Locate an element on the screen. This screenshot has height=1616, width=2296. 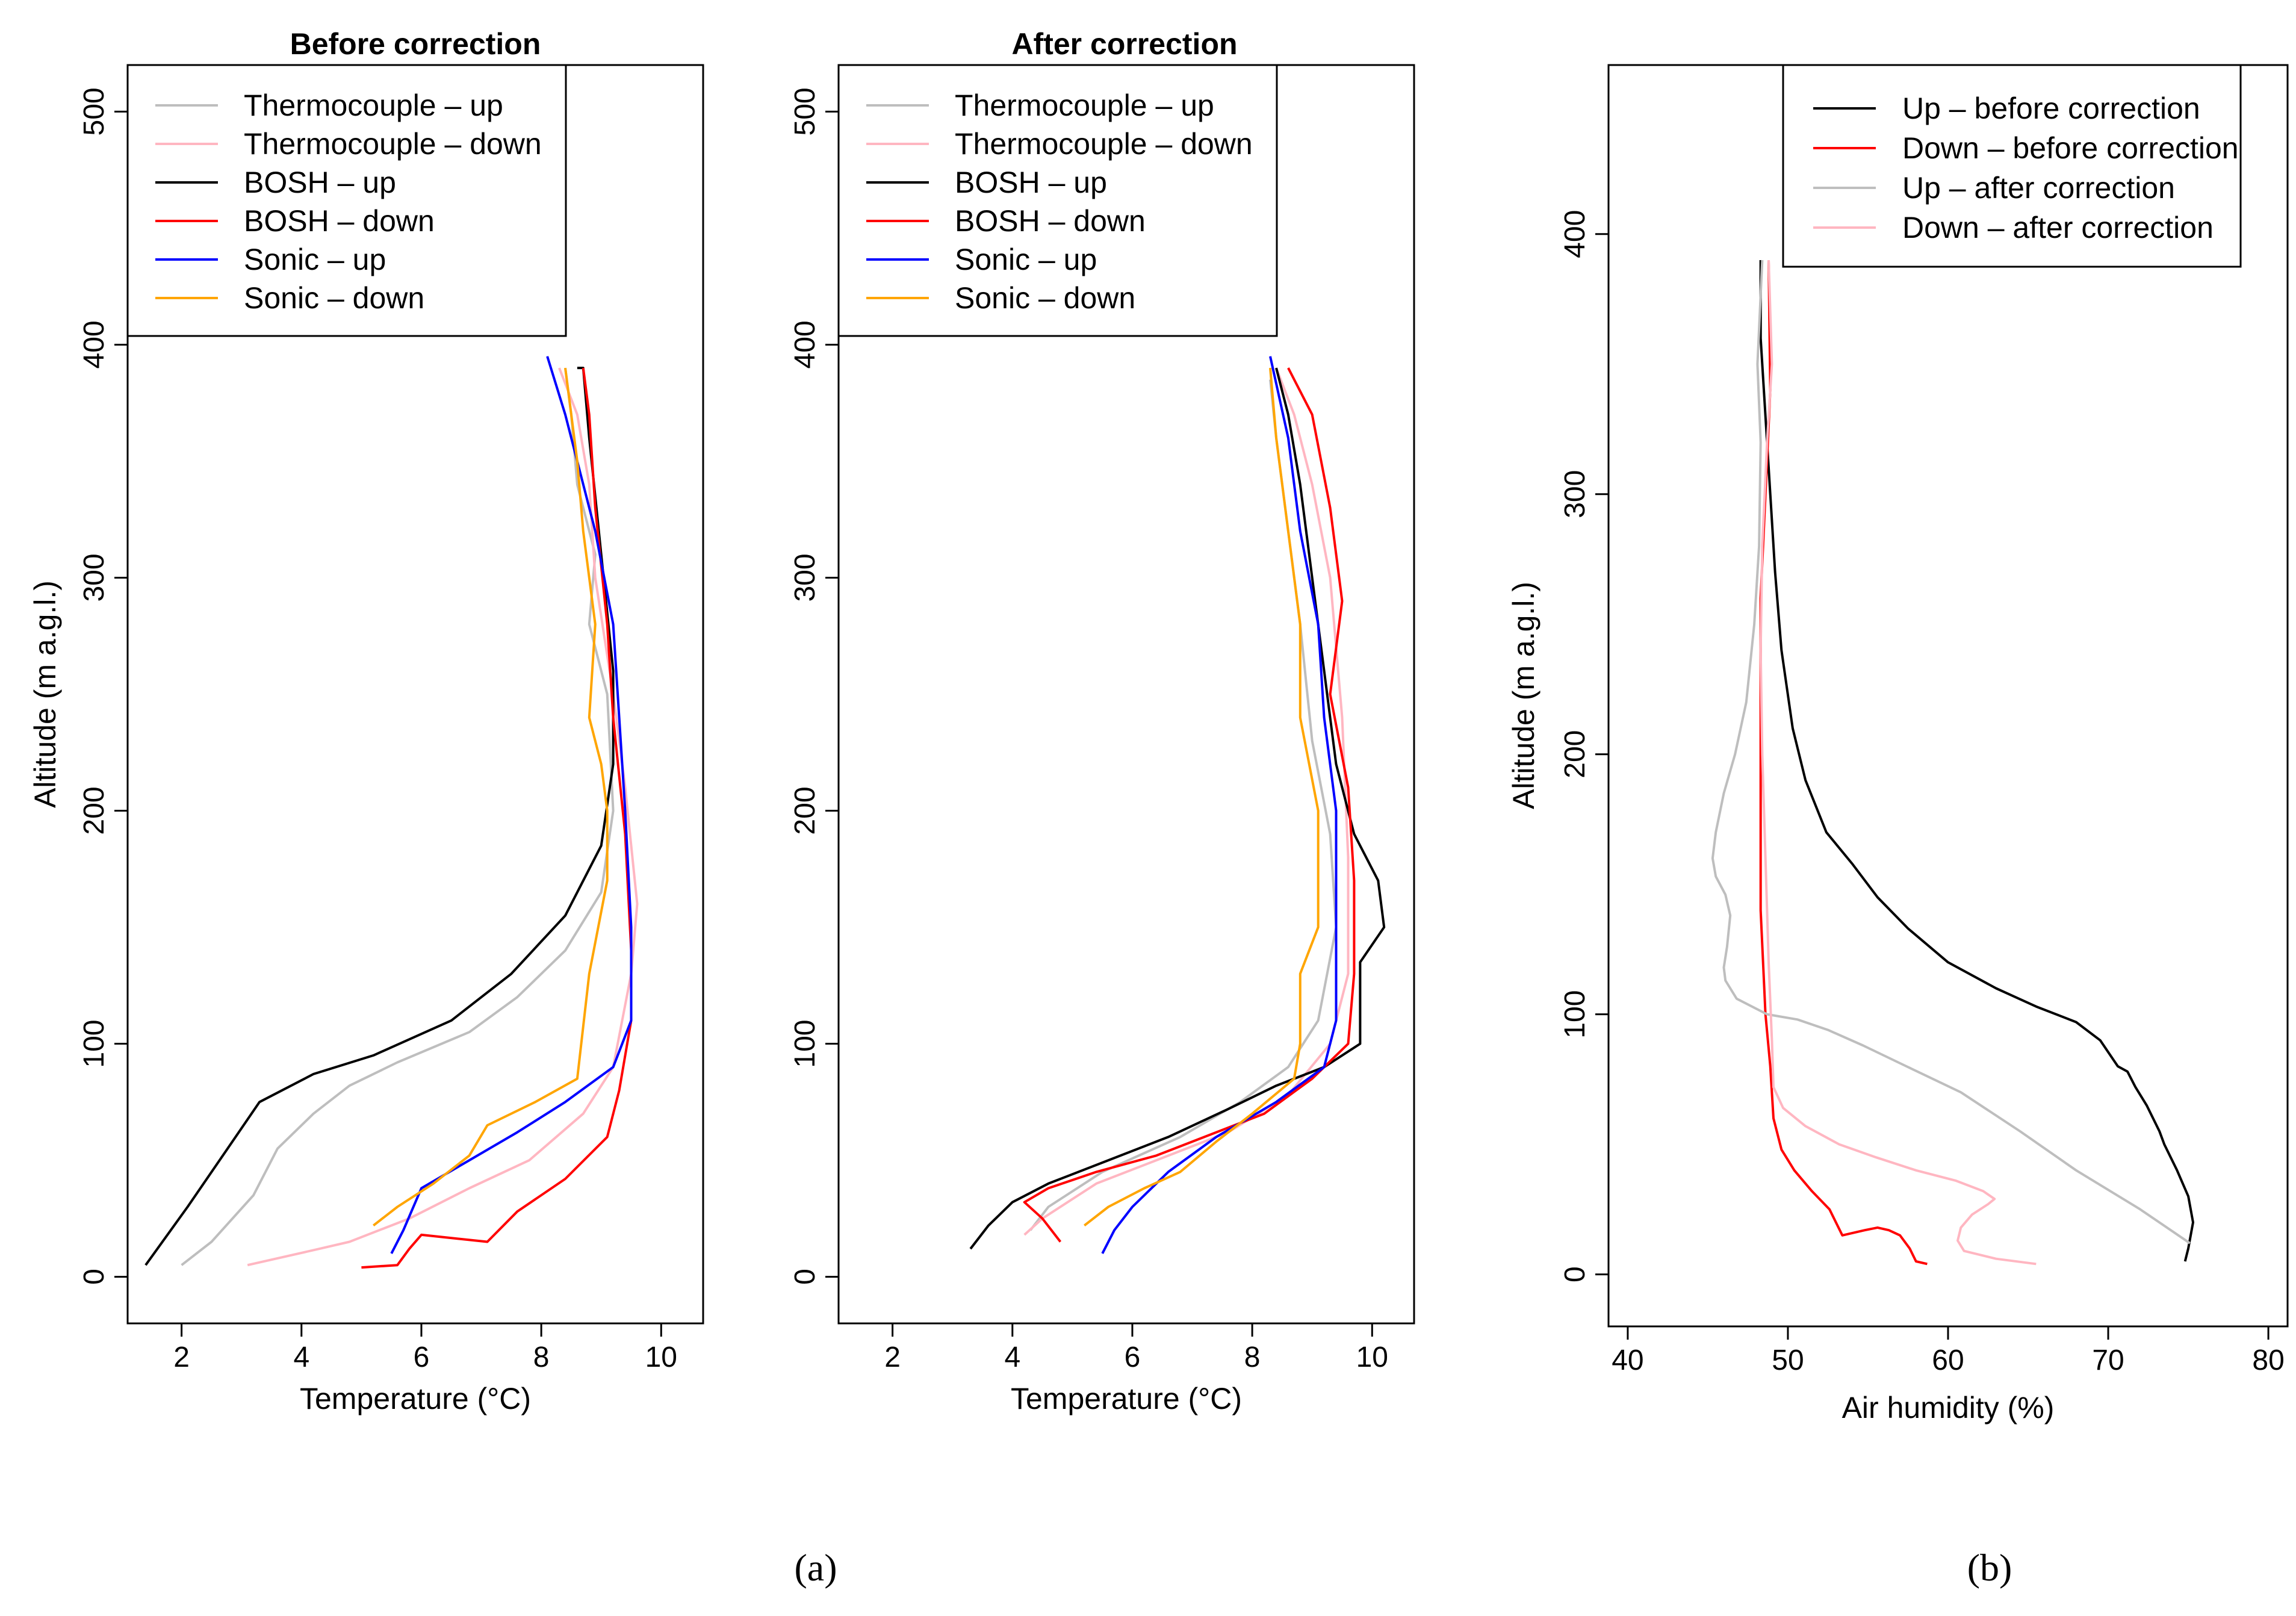
x-tick-label: 70 is located at coordinates (2108, 1360).